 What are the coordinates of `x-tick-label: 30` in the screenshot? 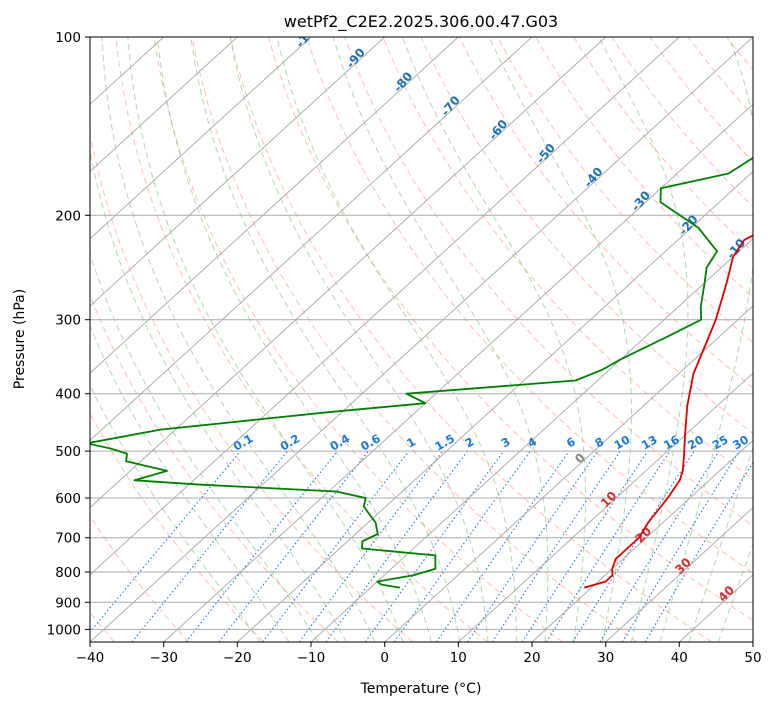 It's located at (605, 658).